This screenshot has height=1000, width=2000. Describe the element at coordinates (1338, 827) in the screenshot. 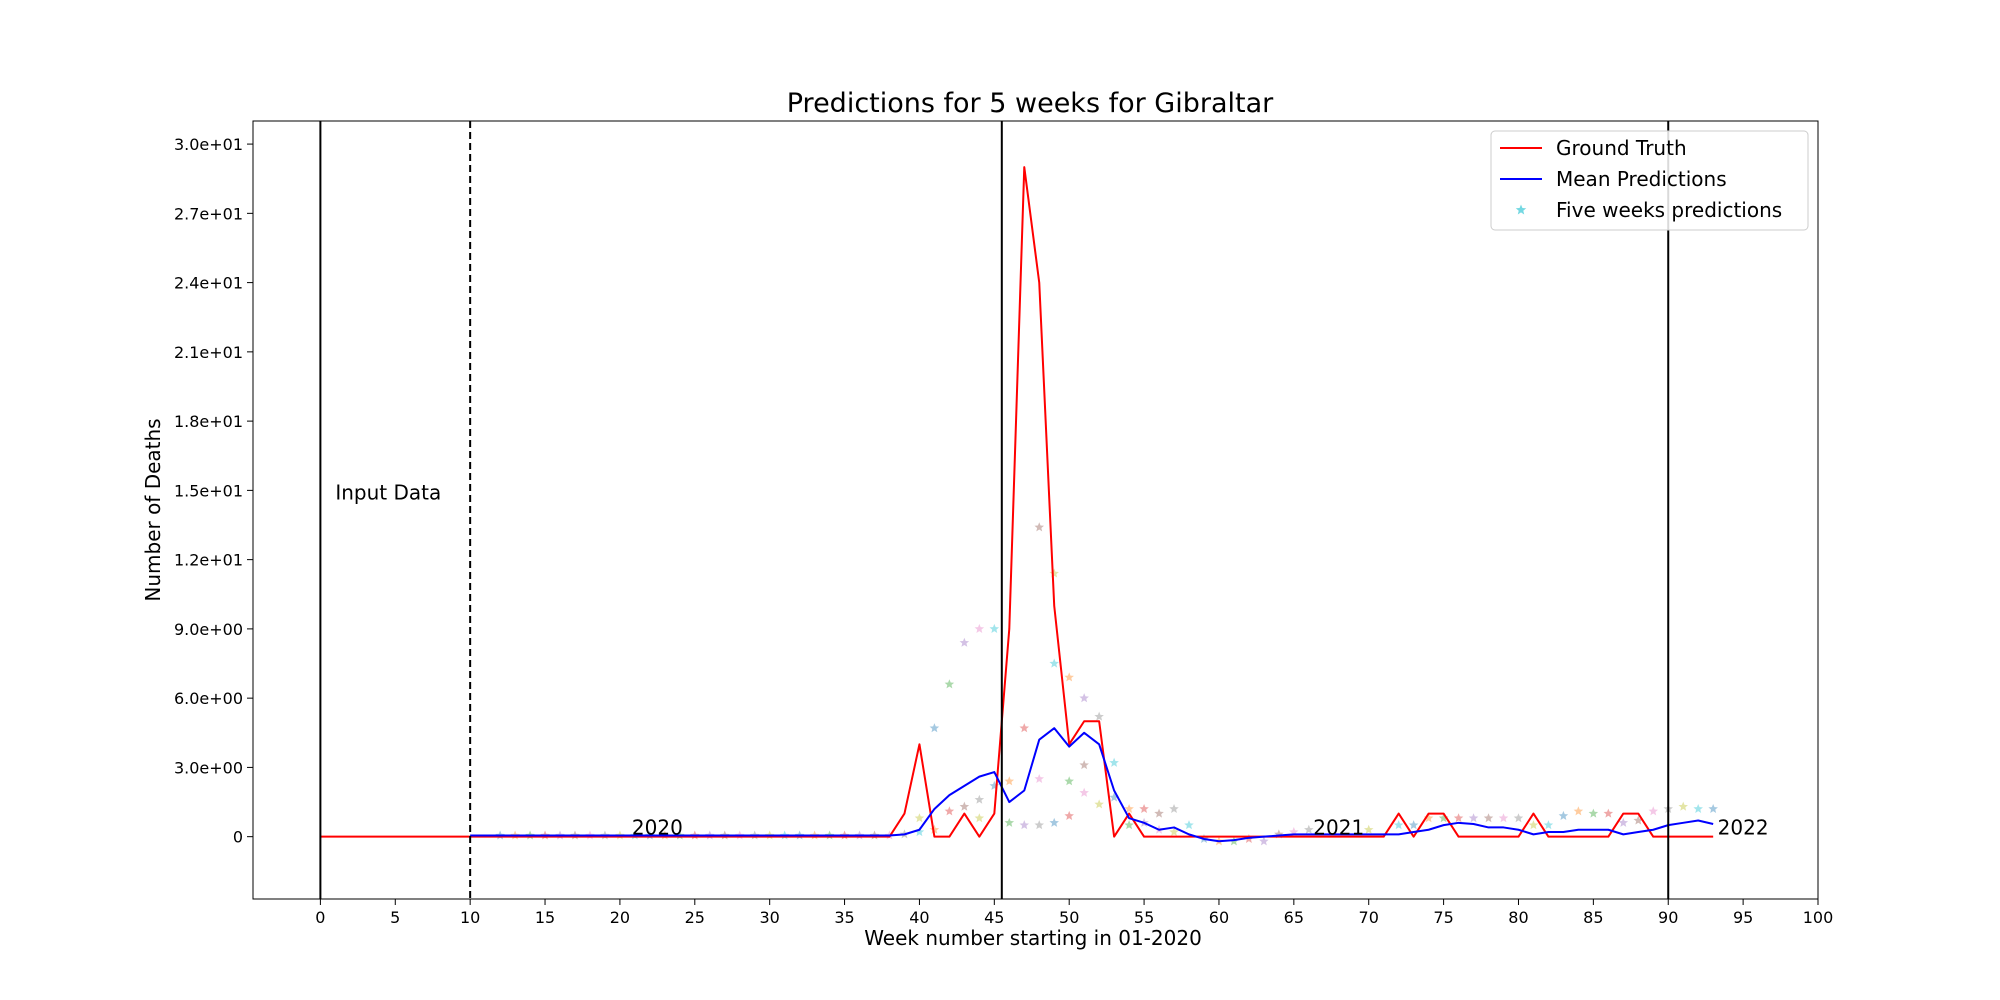

I see `annotation-text: 2021` at that location.